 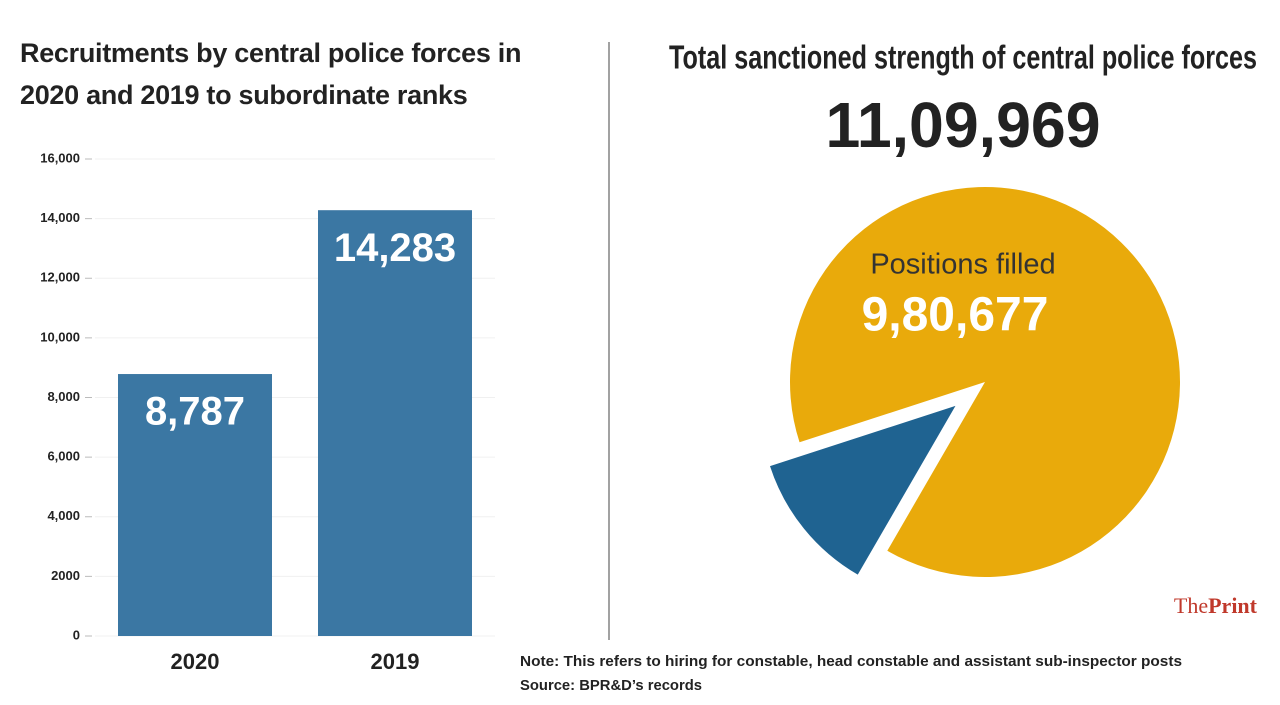 What do you see at coordinates (63, 396) in the screenshot?
I see `y-tick-label: 8,000` at bounding box center [63, 396].